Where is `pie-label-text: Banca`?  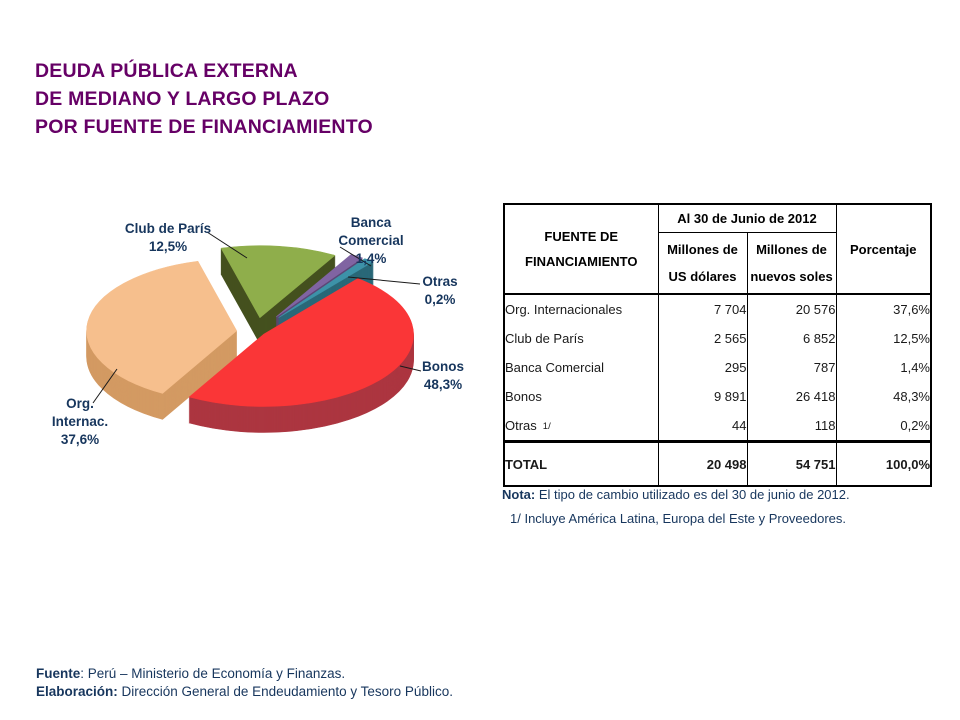
pie-label-text: Banca is located at coordinates (371, 222).